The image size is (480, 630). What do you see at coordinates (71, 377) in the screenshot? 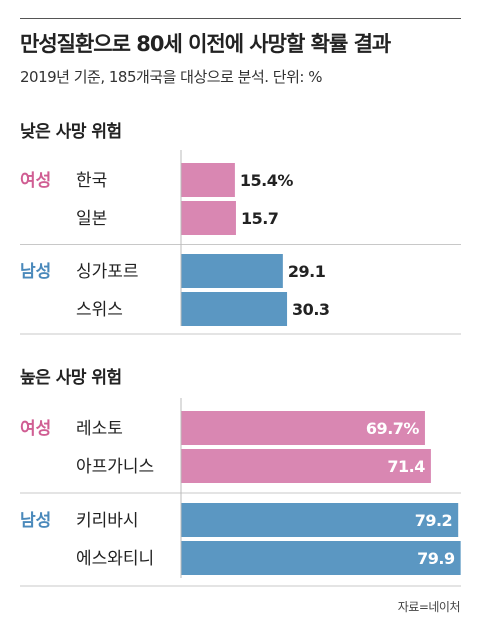
I see `section-title: 높은 사망 위험` at bounding box center [71, 377].